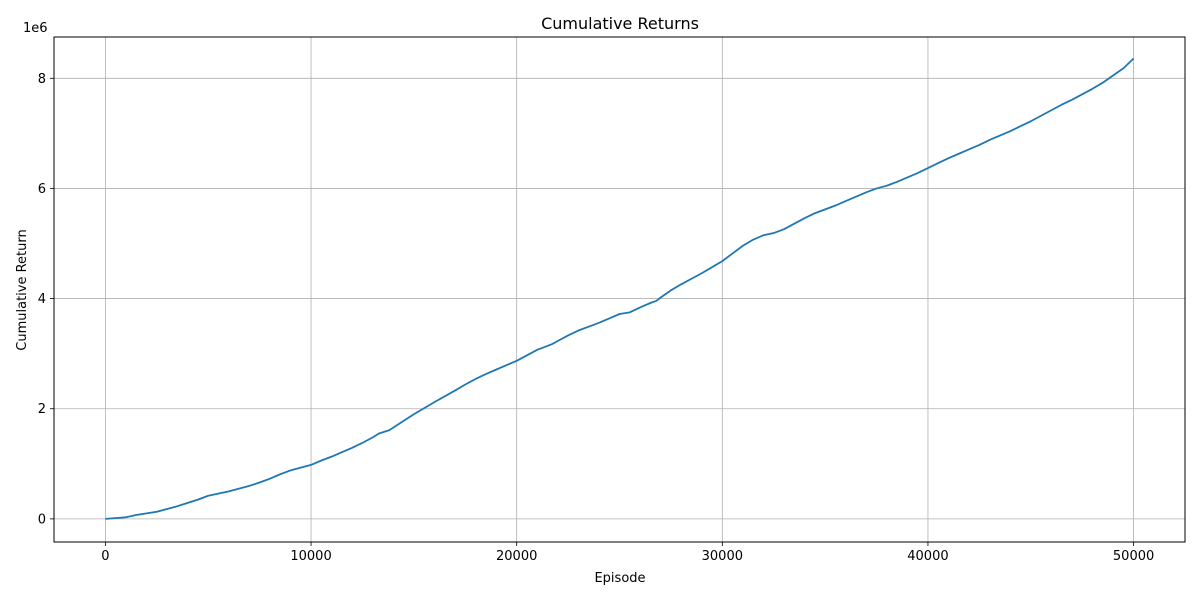  Describe the element at coordinates (516, 556) in the screenshot. I see `x-tick-label: 20000` at that location.